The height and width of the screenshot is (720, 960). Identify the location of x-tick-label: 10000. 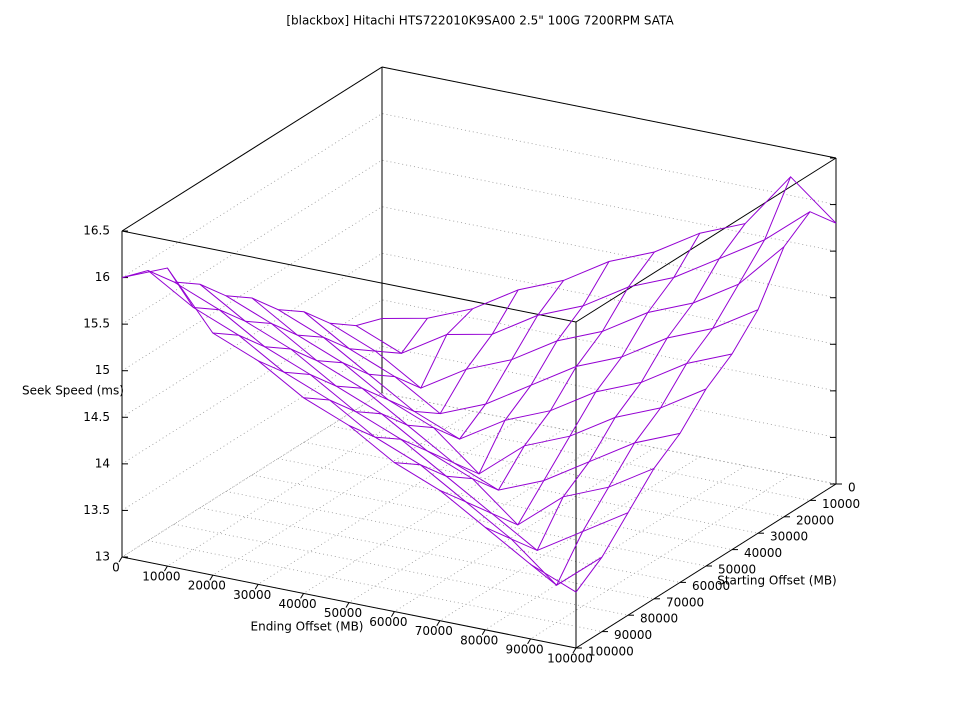
(161, 577).